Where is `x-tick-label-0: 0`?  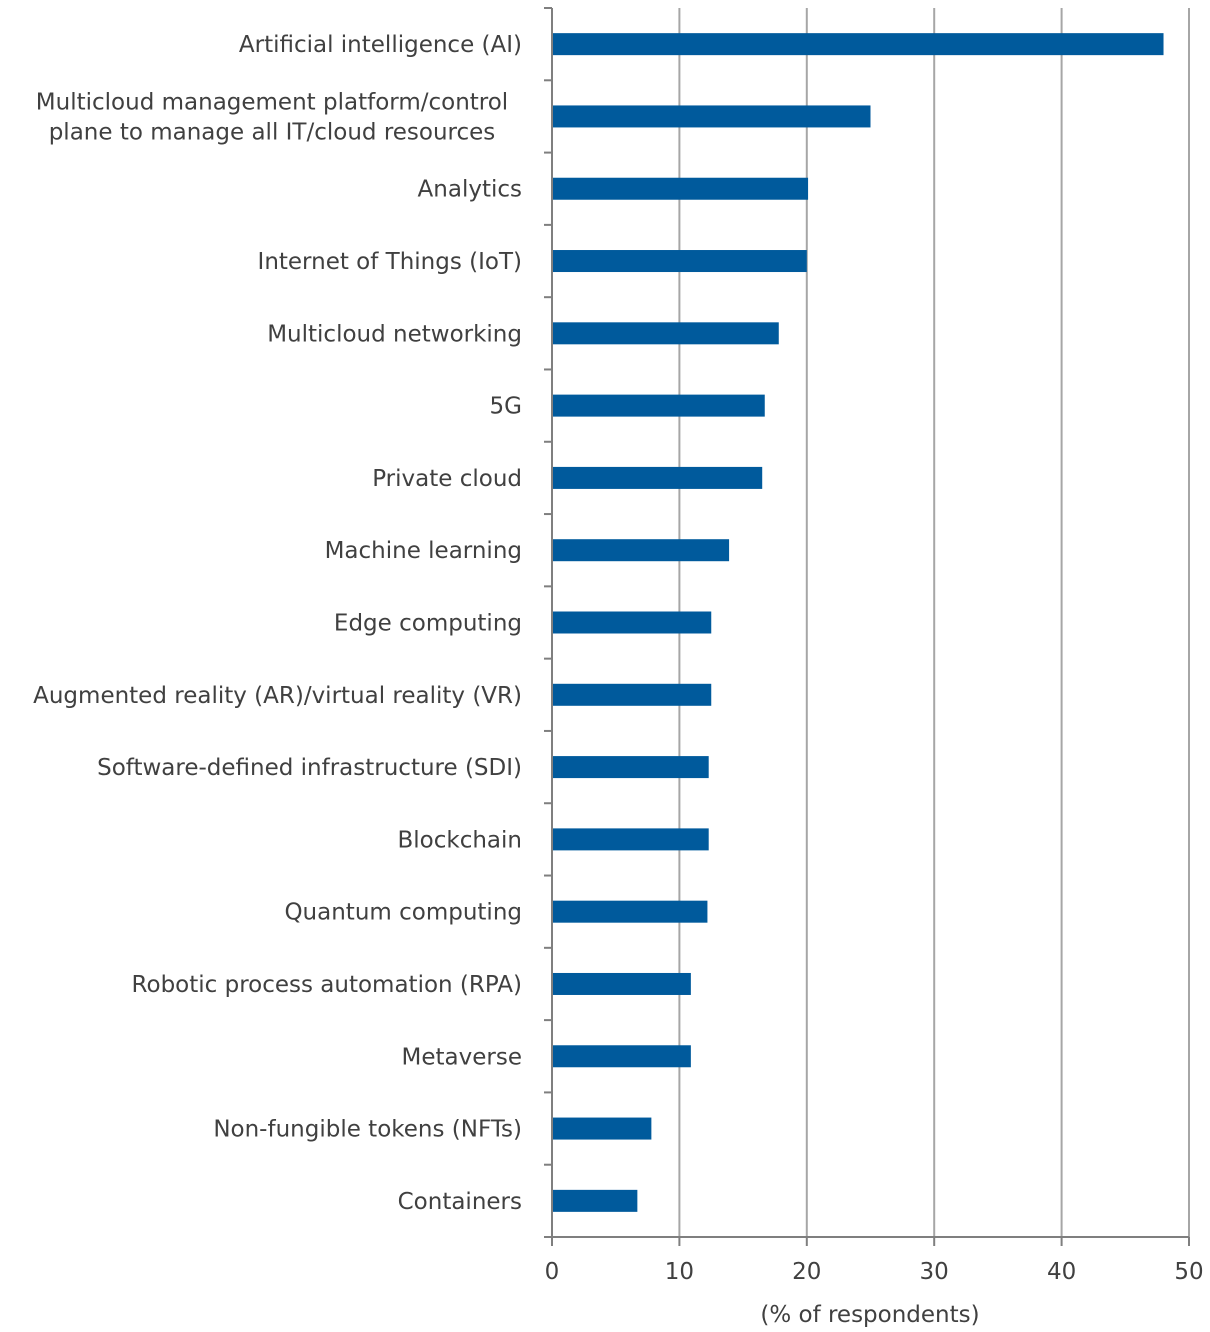
x-tick-label-0: 0 is located at coordinates (552, 1272).